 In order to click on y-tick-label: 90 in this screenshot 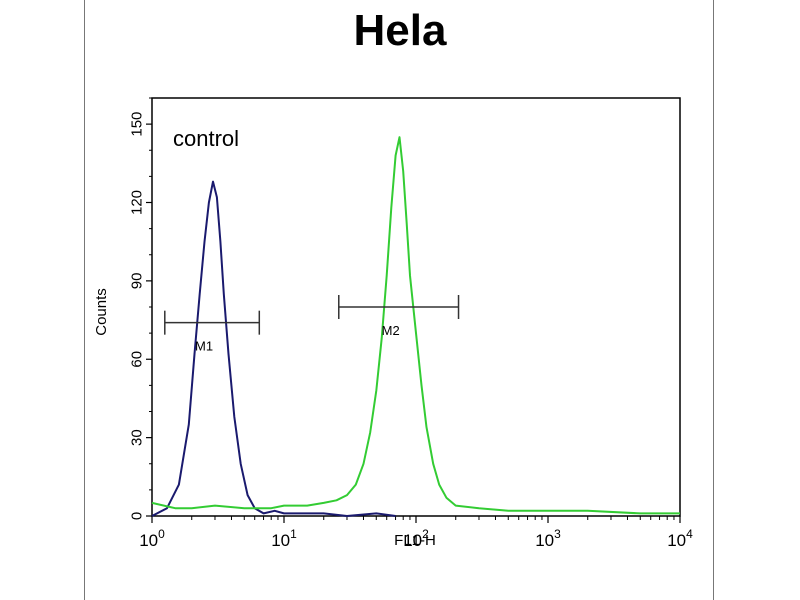, I will do `click(136, 281)`.